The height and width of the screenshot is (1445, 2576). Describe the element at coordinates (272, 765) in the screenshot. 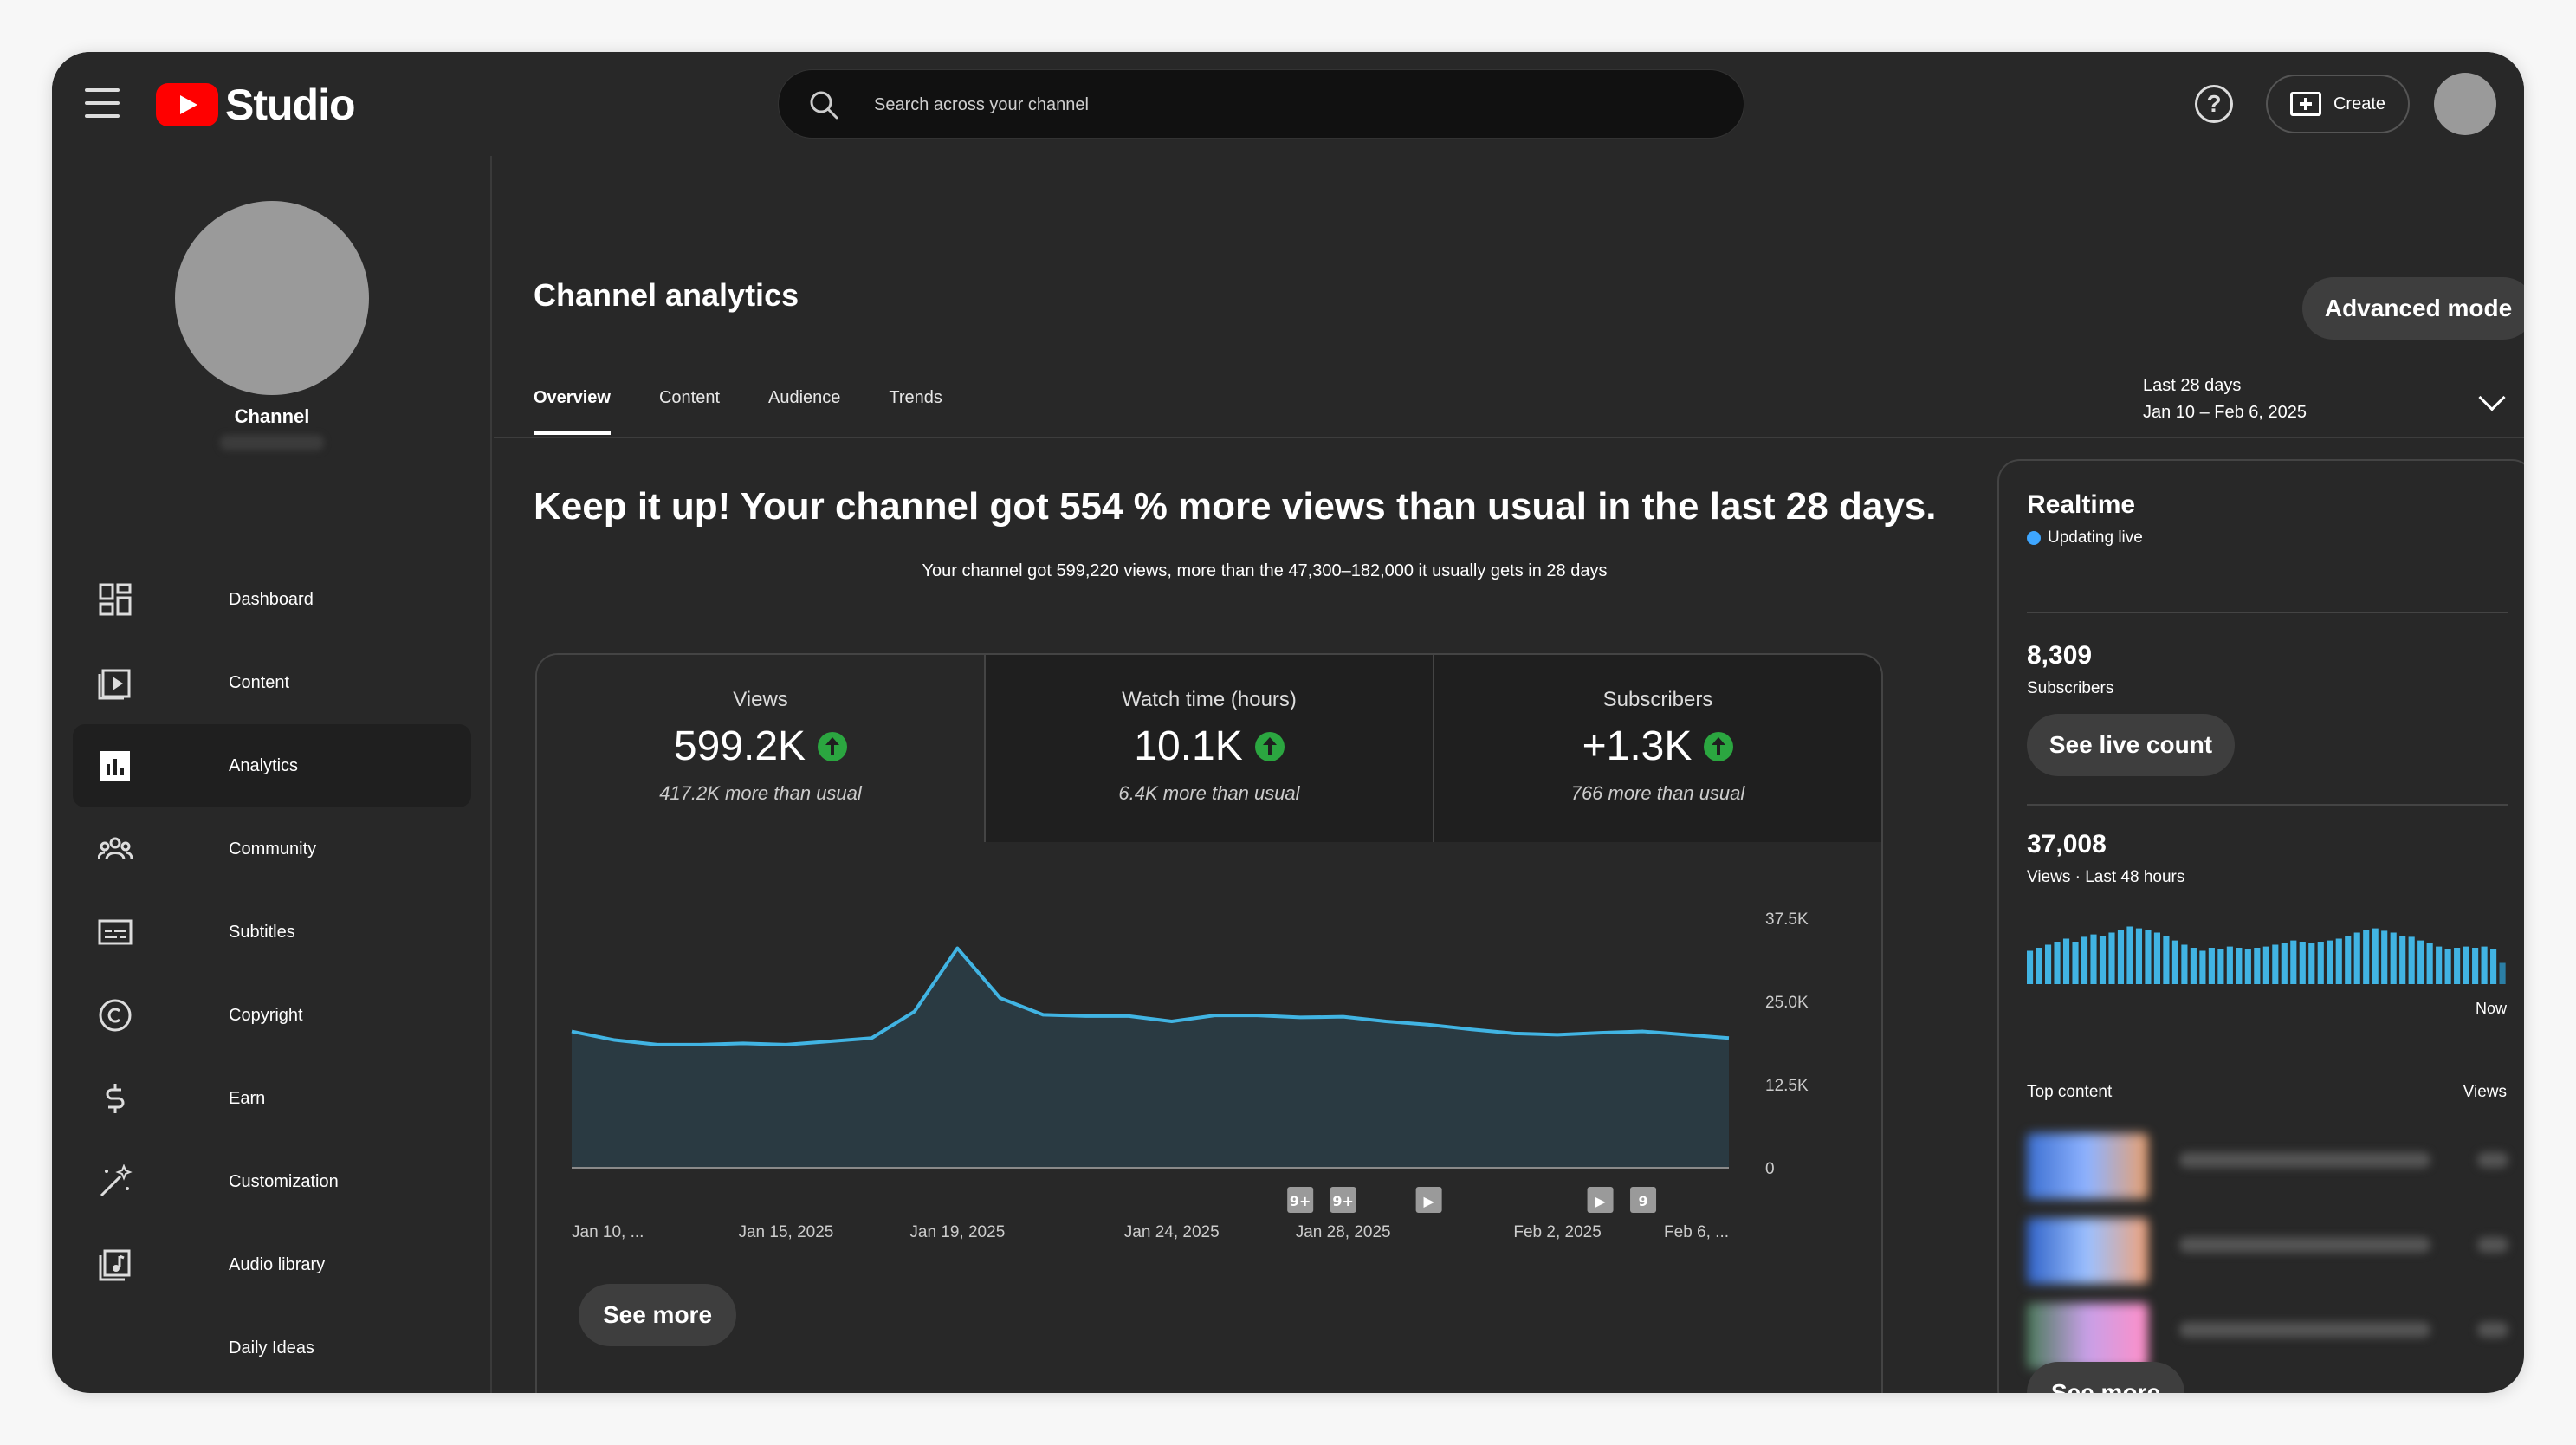

I see `sidebar-item-analytics: Analytics` at that location.